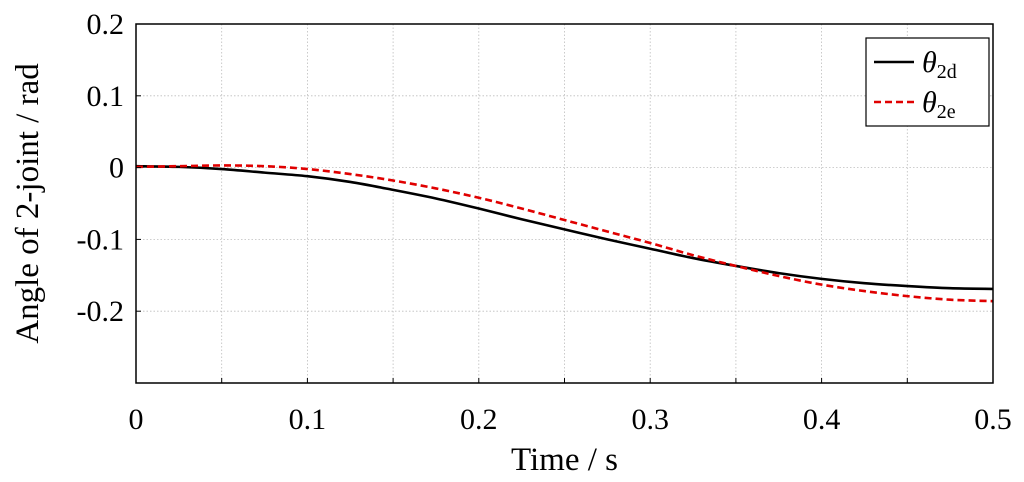 The width and height of the screenshot is (1024, 482). What do you see at coordinates (650, 419) in the screenshot?
I see `x-tick-label: 0.3` at bounding box center [650, 419].